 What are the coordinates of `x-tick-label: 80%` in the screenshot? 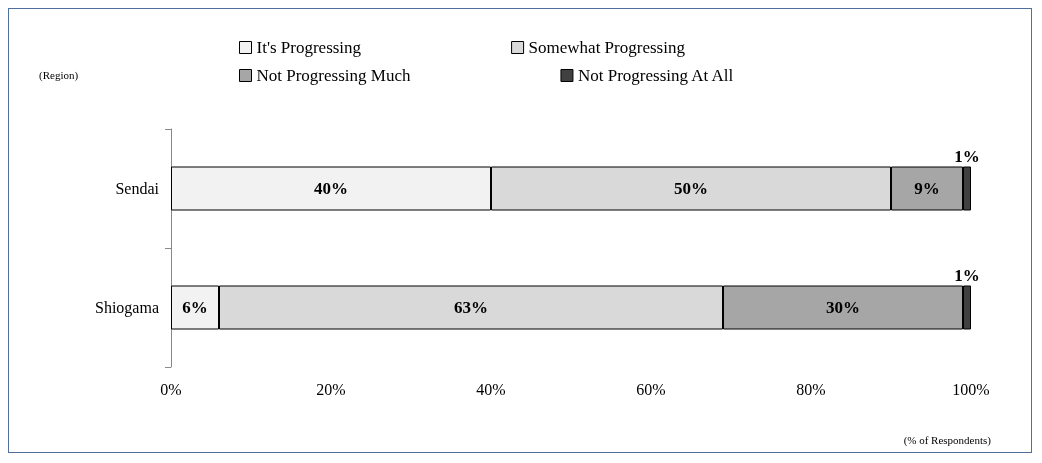 It's located at (811, 389).